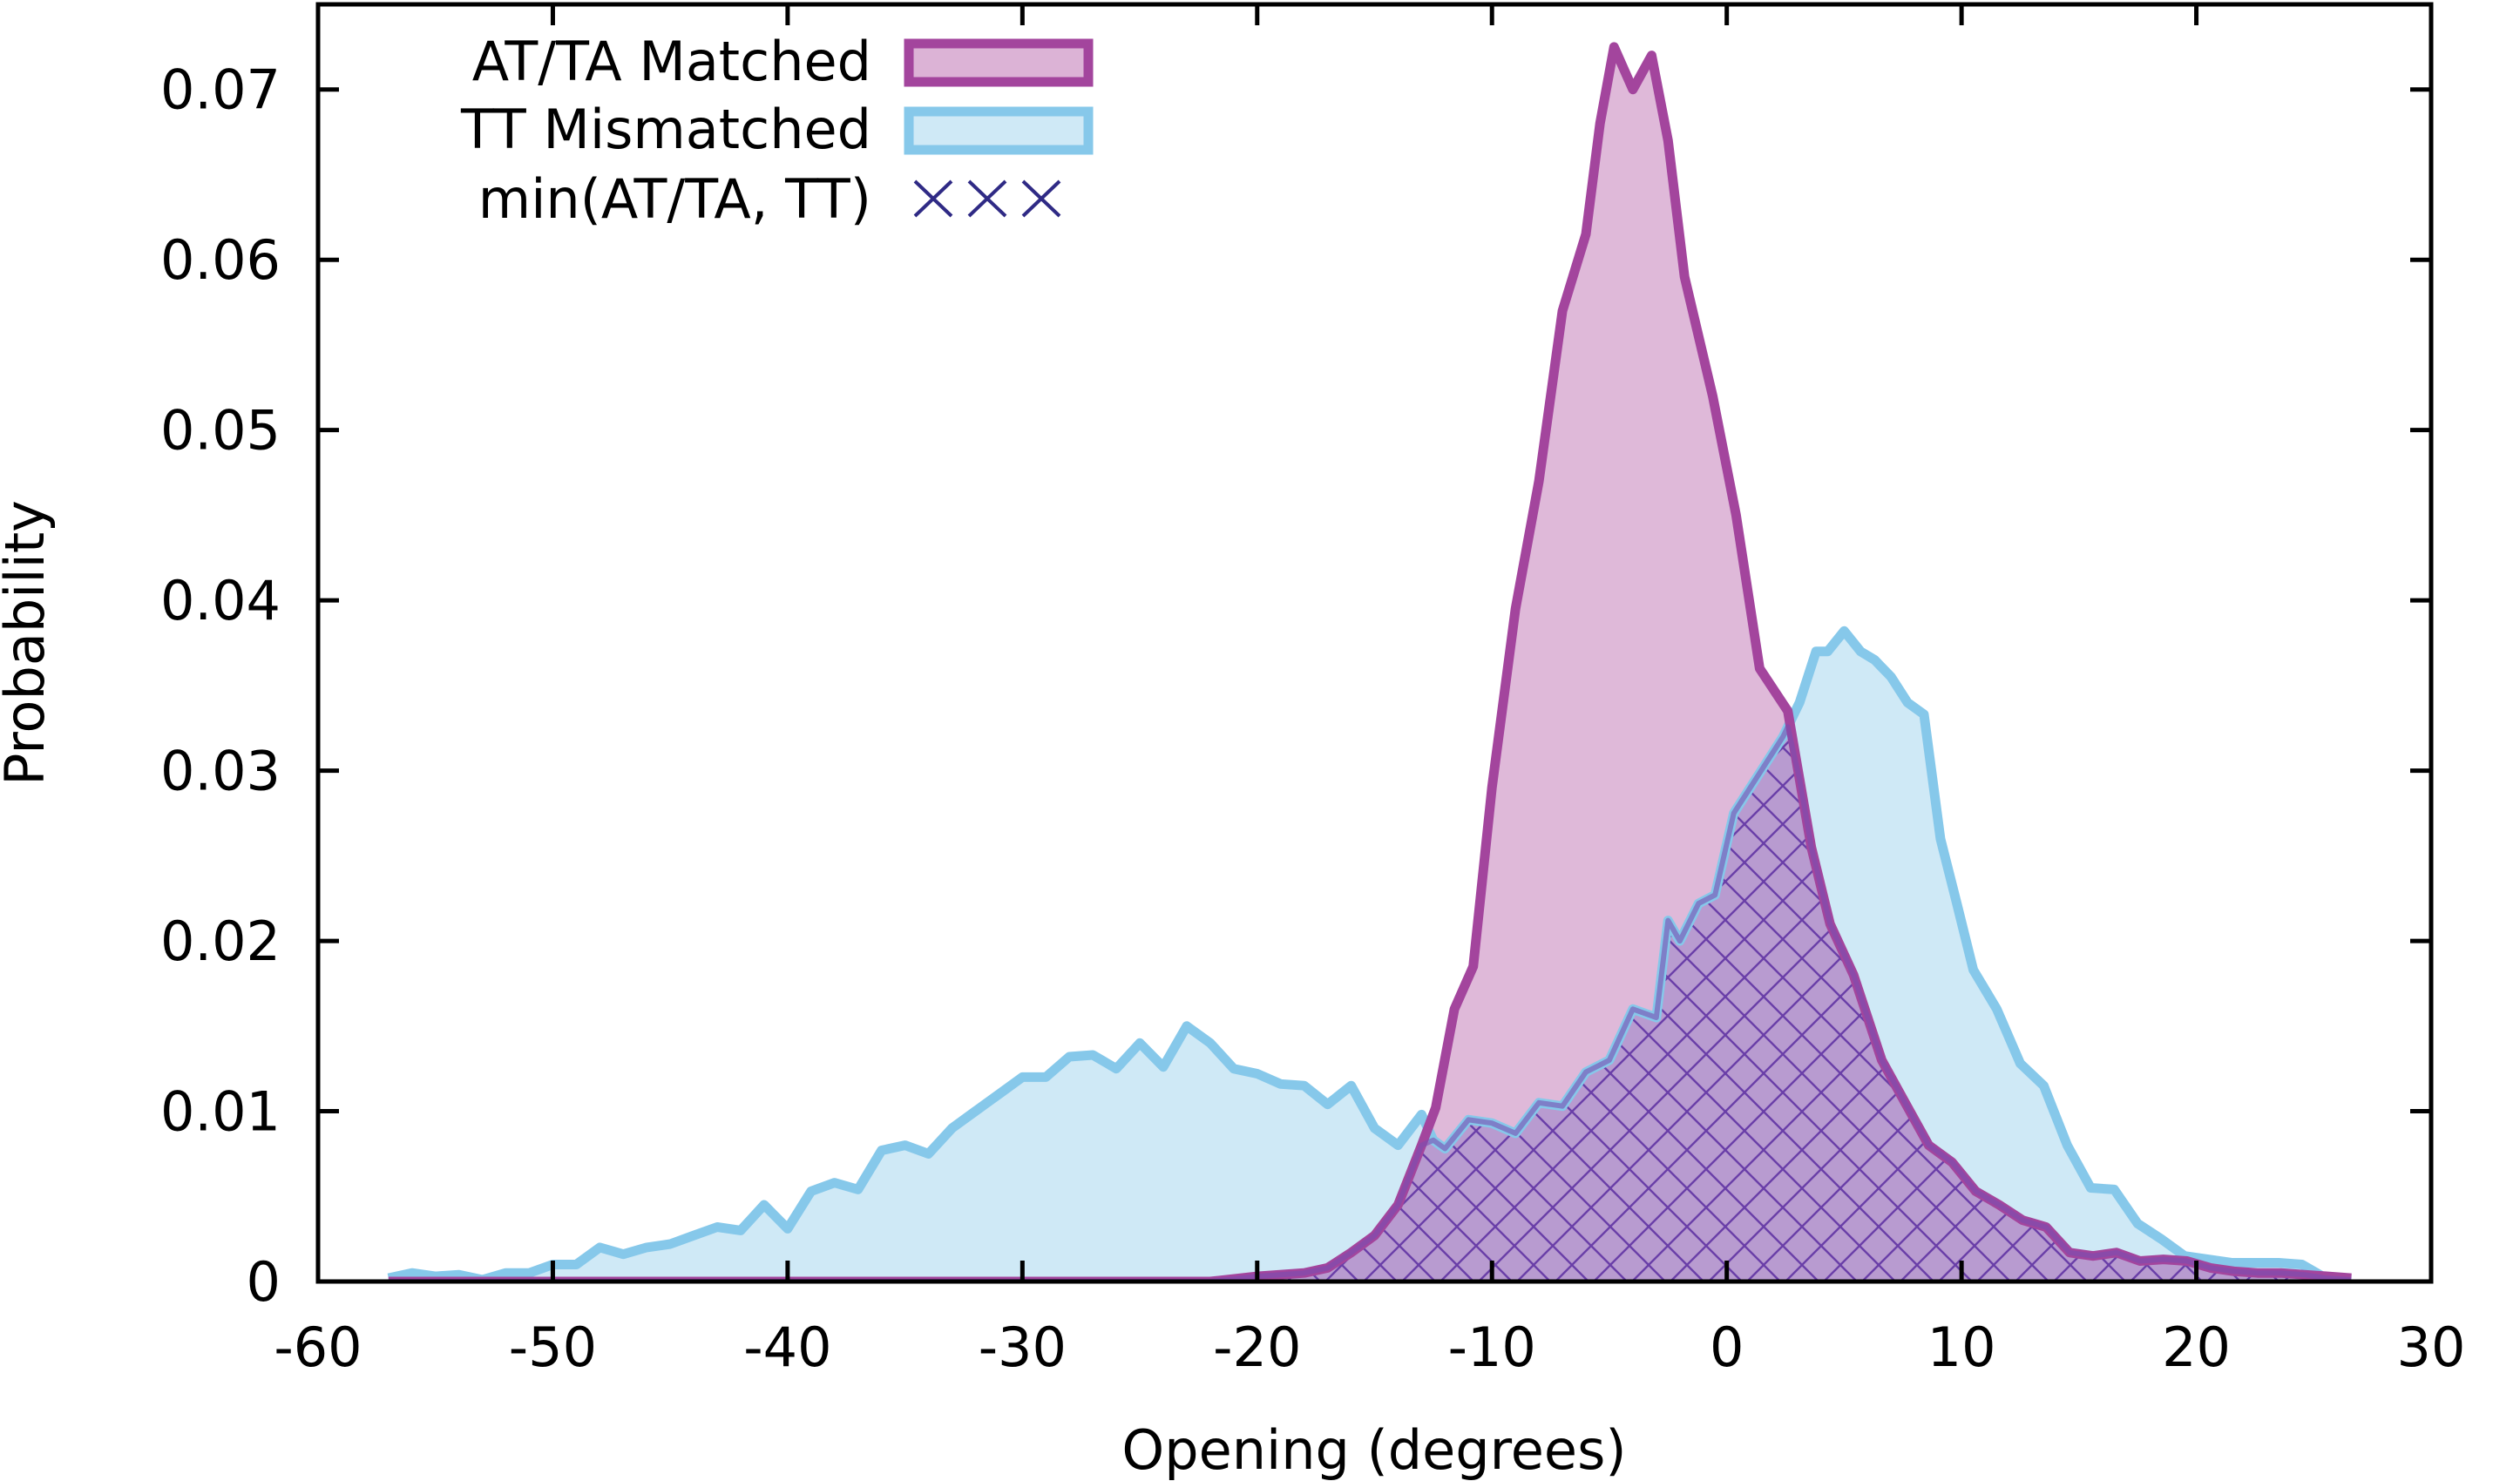  Describe the element at coordinates (28, 643) in the screenshot. I see `y-axis-label: Probability` at that location.